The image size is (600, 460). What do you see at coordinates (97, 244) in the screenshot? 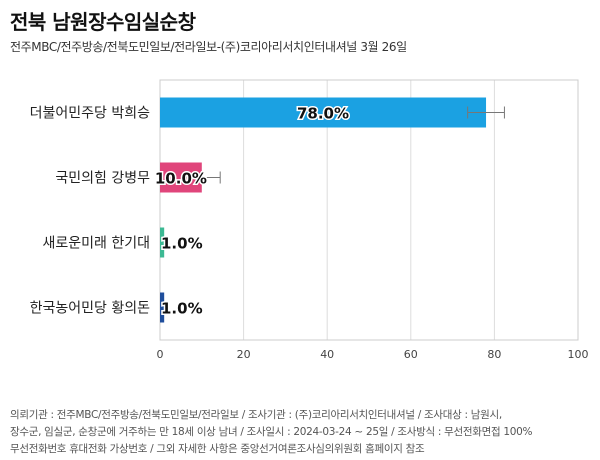
I see `category-label: 새로운미래 한기대` at bounding box center [97, 244].